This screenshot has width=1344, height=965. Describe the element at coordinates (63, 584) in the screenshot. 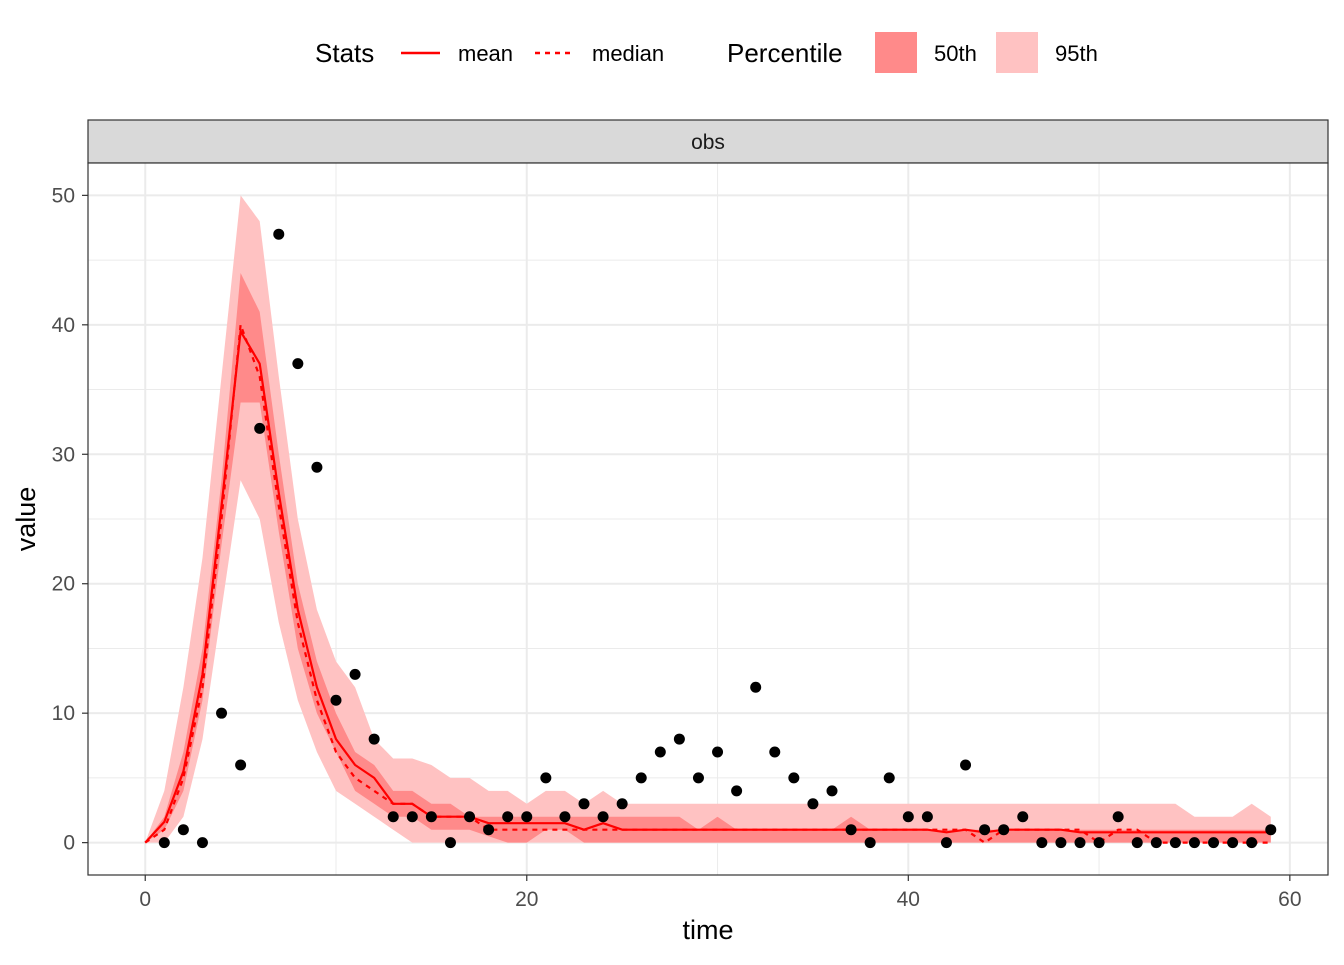

I see `y-tick-label: 20` at that location.